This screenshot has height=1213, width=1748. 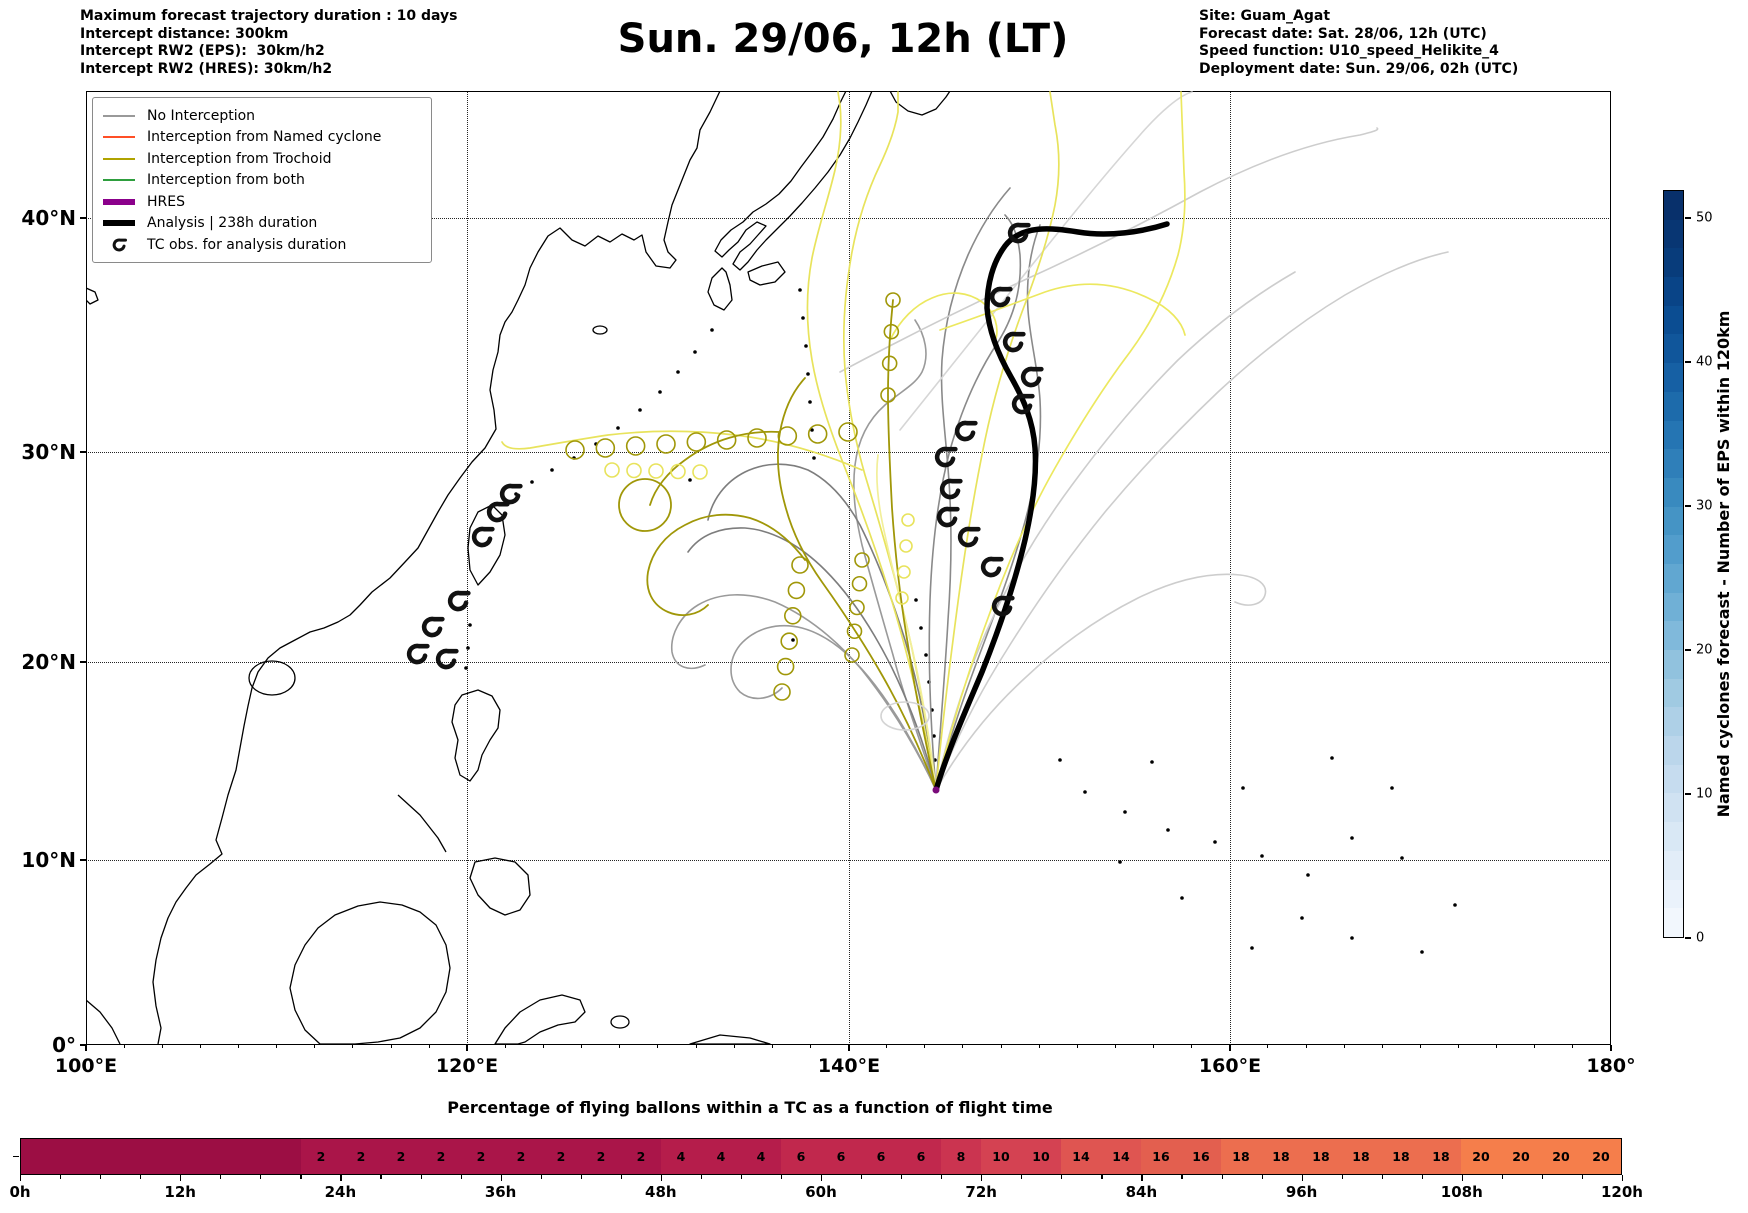 What do you see at coordinates (1230, 1066) in the screenshot?
I see `x-tick-label: 160°E` at bounding box center [1230, 1066].